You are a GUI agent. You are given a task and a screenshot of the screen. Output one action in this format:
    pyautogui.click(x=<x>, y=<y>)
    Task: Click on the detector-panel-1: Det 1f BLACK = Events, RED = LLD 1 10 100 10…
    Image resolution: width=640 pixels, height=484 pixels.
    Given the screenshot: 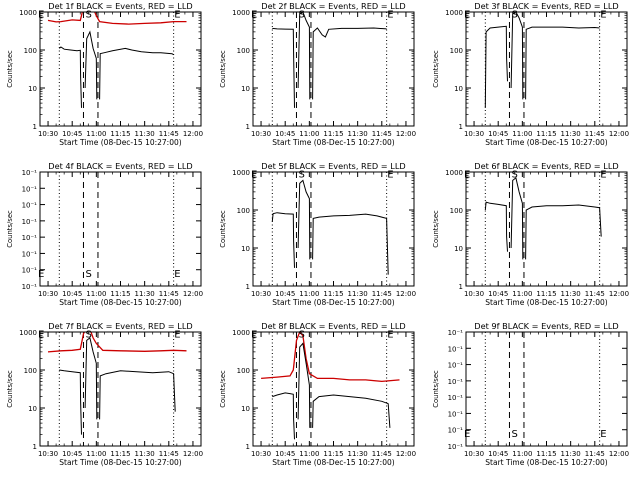 What is the action you would take?
    pyautogui.click(x=104, y=74)
    